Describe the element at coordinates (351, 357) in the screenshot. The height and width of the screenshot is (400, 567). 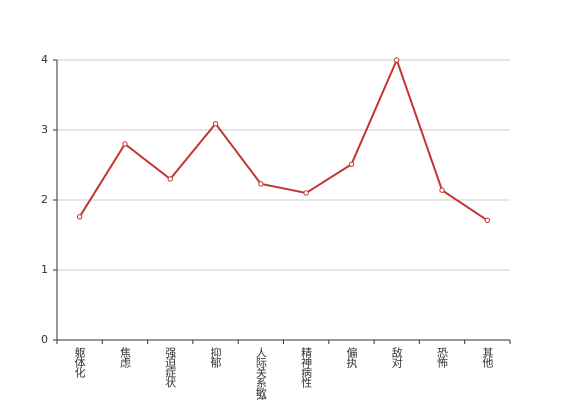
I see `x-tick-label: 偏执` at that location.